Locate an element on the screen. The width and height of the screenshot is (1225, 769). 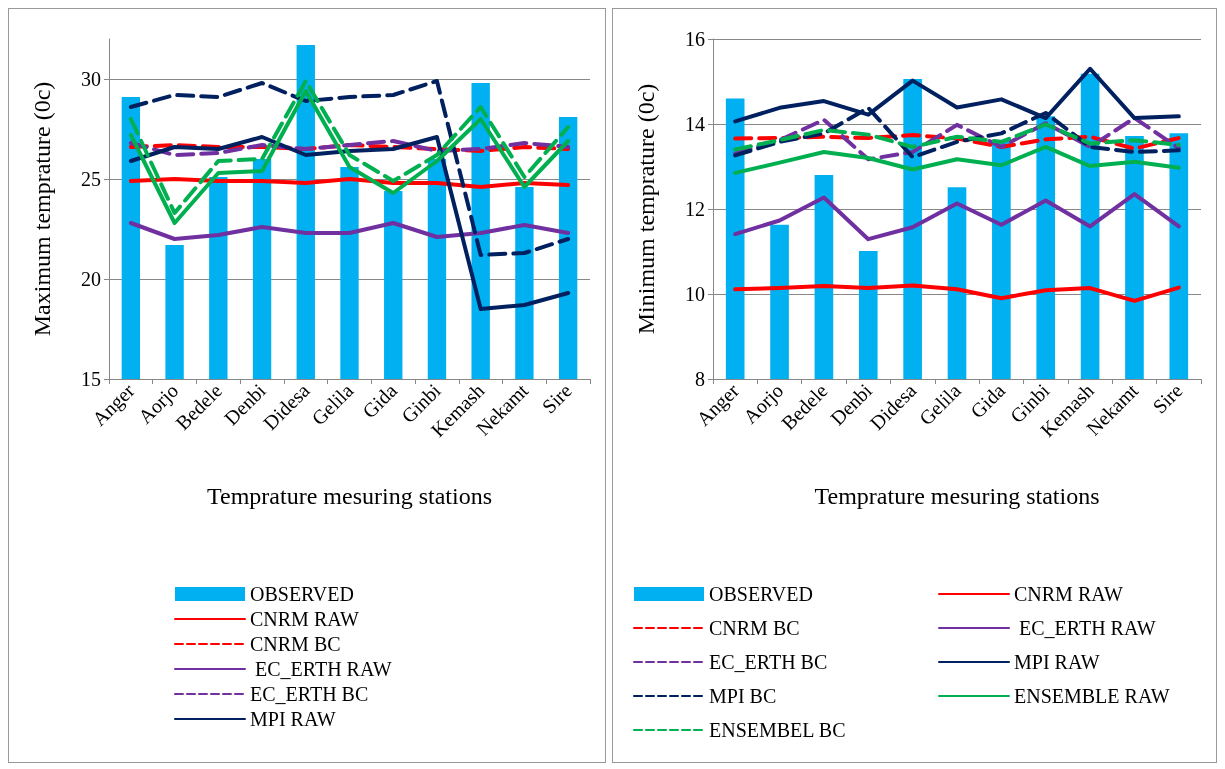
y-axis-title: Minimum temprature (0c) is located at coordinates (646, 209).